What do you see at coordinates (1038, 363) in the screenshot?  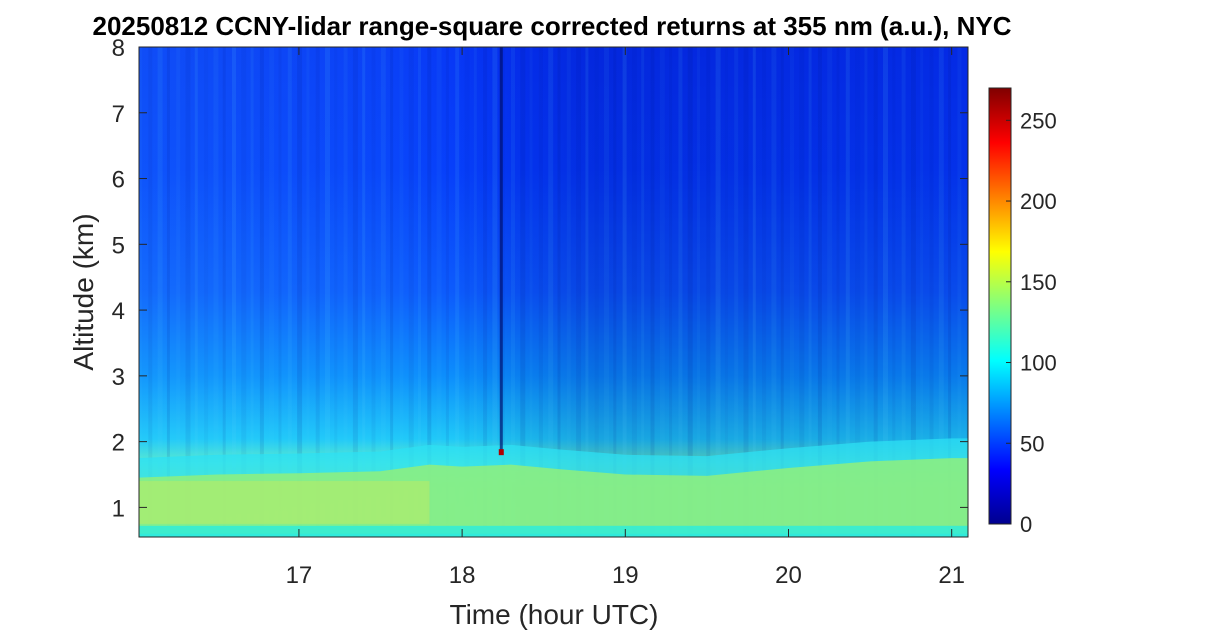 I see `colorbar-tick-label: 100` at bounding box center [1038, 363].